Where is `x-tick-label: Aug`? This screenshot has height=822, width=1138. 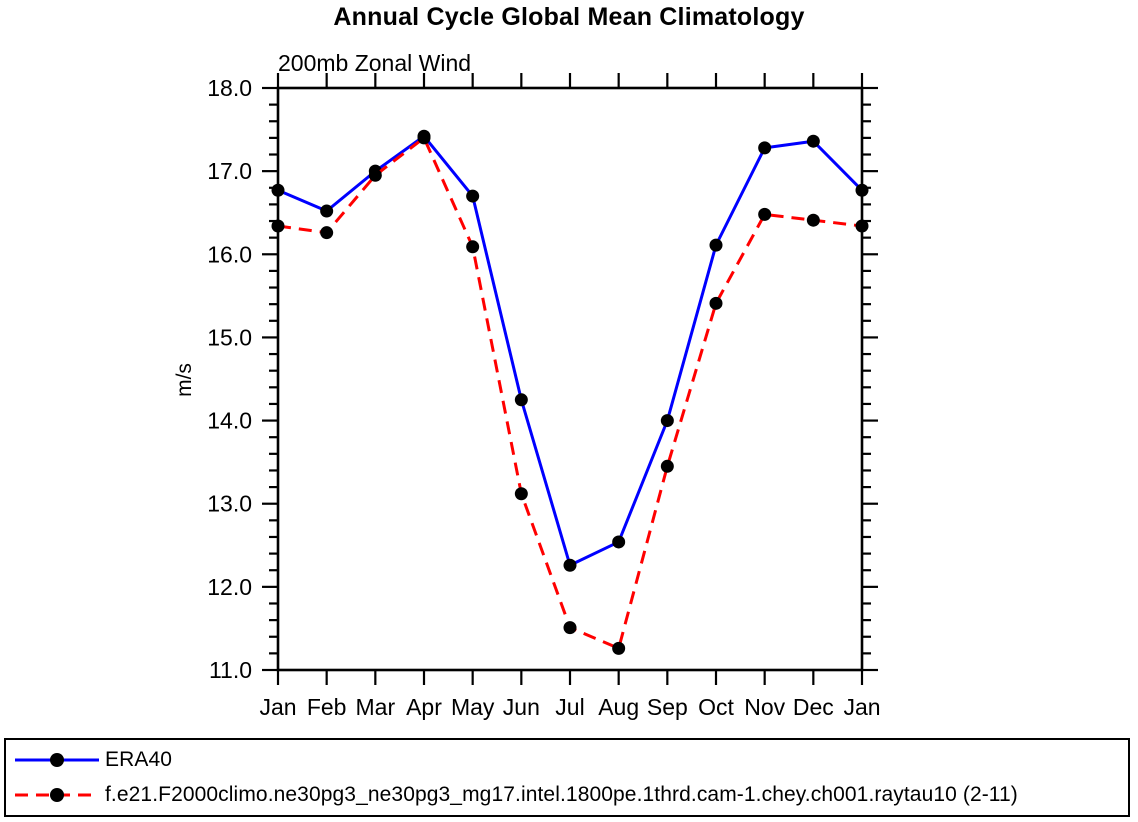
x-tick-label: Aug is located at coordinates (618, 707).